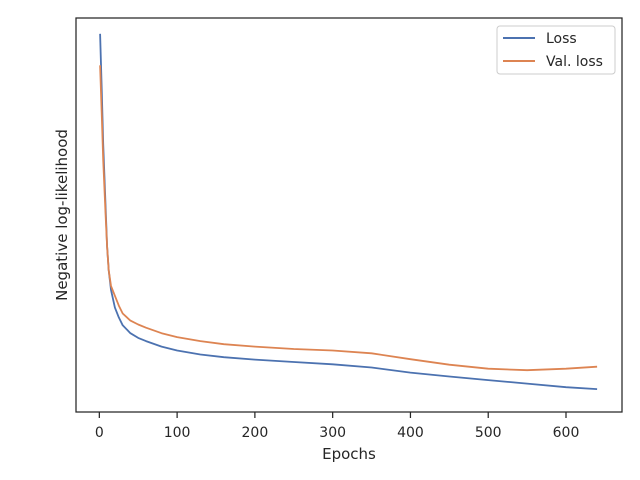 Image resolution: width=640 pixels, height=480 pixels. Describe the element at coordinates (255, 433) in the screenshot. I see `x-tick-label: 200` at that location.